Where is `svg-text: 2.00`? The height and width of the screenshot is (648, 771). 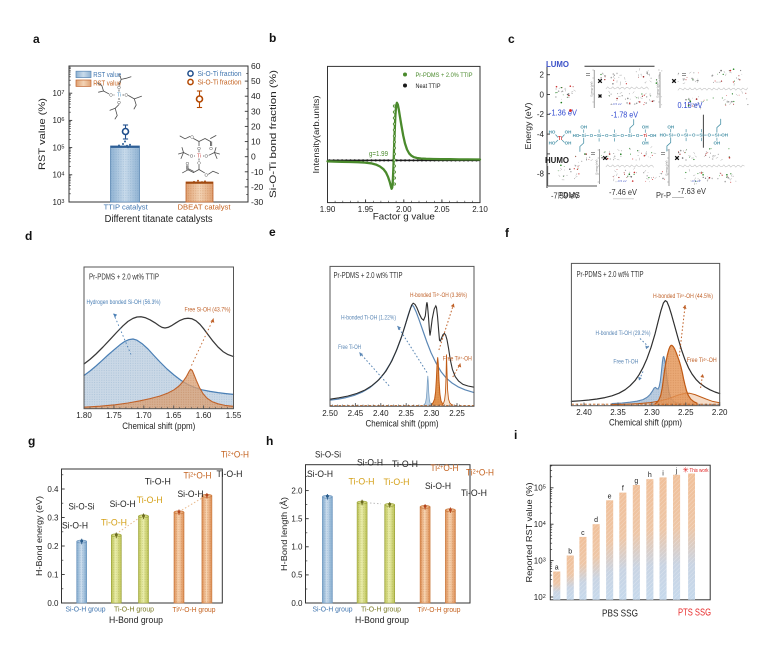
svg-text: 2.00 is located at coordinates (404, 209).